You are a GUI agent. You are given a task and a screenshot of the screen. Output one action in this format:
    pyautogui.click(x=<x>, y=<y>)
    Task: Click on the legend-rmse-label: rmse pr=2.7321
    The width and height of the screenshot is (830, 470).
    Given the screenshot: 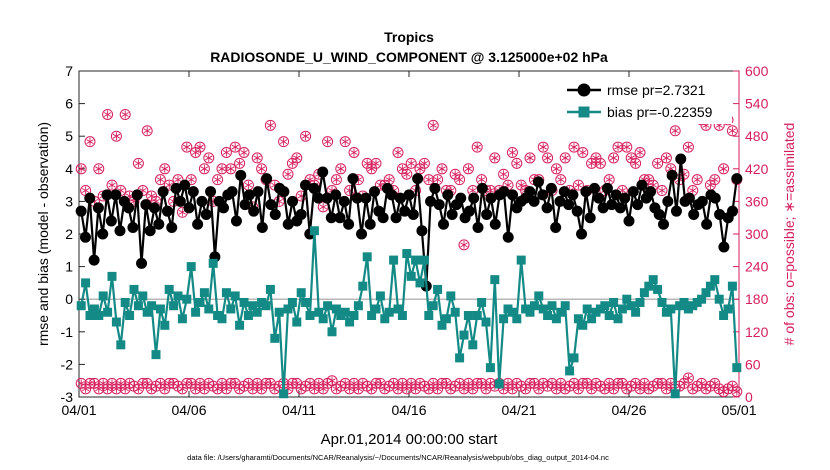 What is the action you would take?
    pyautogui.click(x=656, y=90)
    